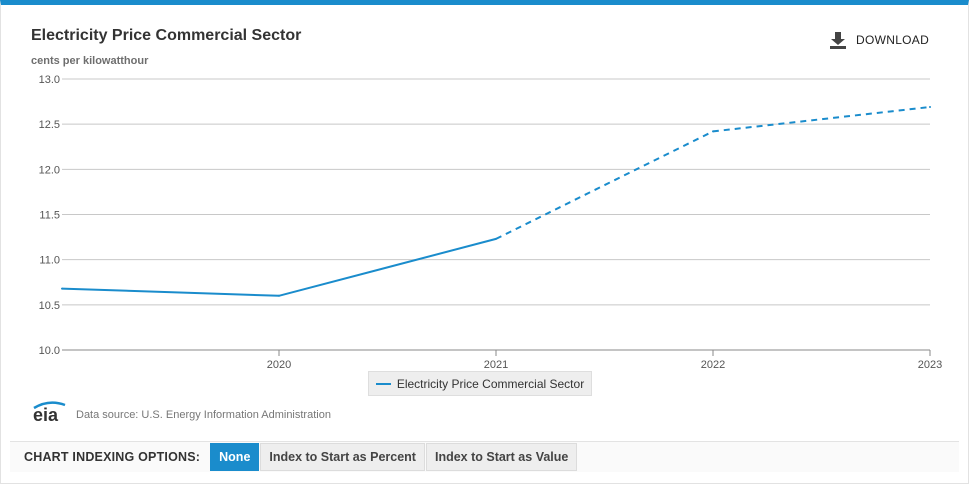 The image size is (971, 486). I want to click on eia-logo: eia, so click(49, 413).